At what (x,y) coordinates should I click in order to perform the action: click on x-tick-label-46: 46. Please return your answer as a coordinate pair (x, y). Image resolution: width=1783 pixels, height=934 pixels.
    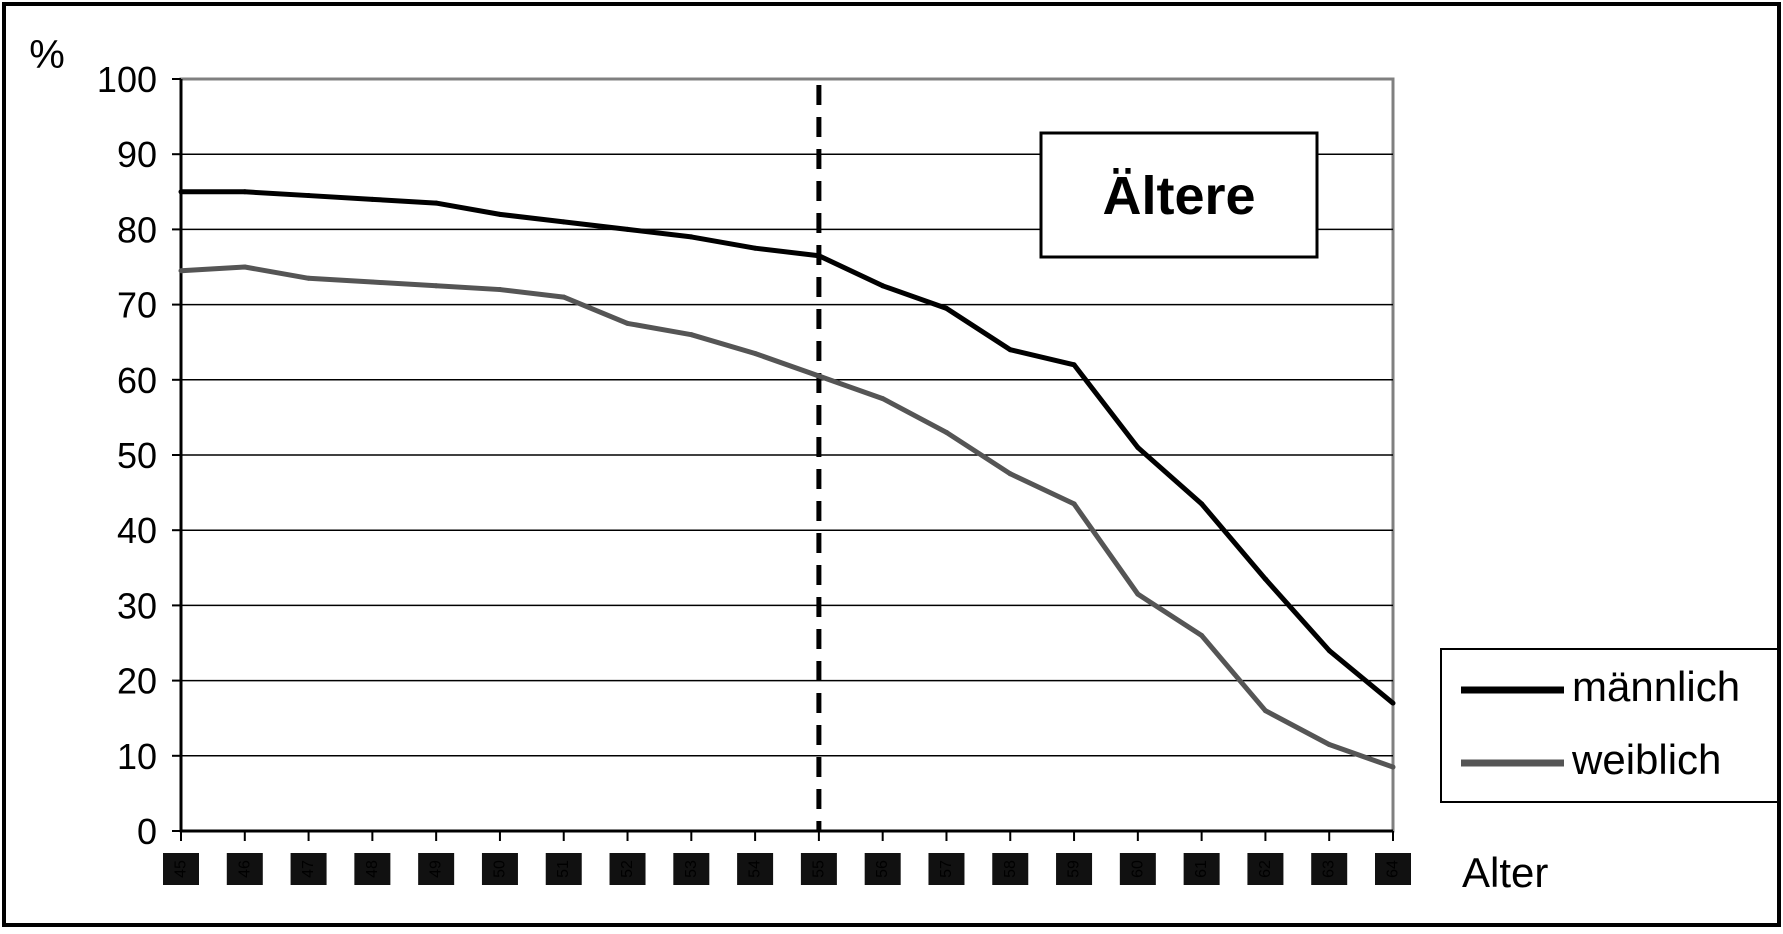
    Looking at the image, I should click on (244, 869).